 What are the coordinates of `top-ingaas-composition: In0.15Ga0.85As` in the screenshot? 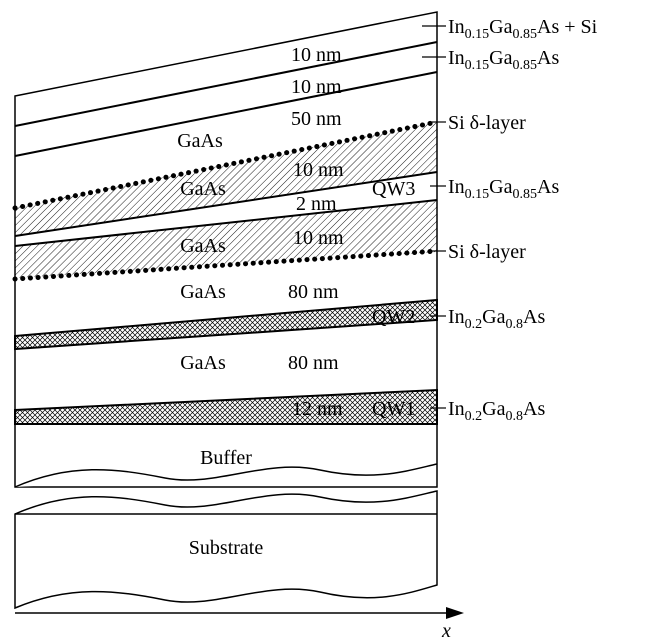 It's located at (503, 60).